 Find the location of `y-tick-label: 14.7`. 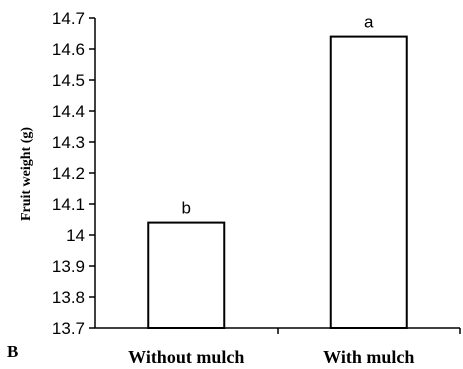

y-tick-label: 14.7 is located at coordinates (68, 18).